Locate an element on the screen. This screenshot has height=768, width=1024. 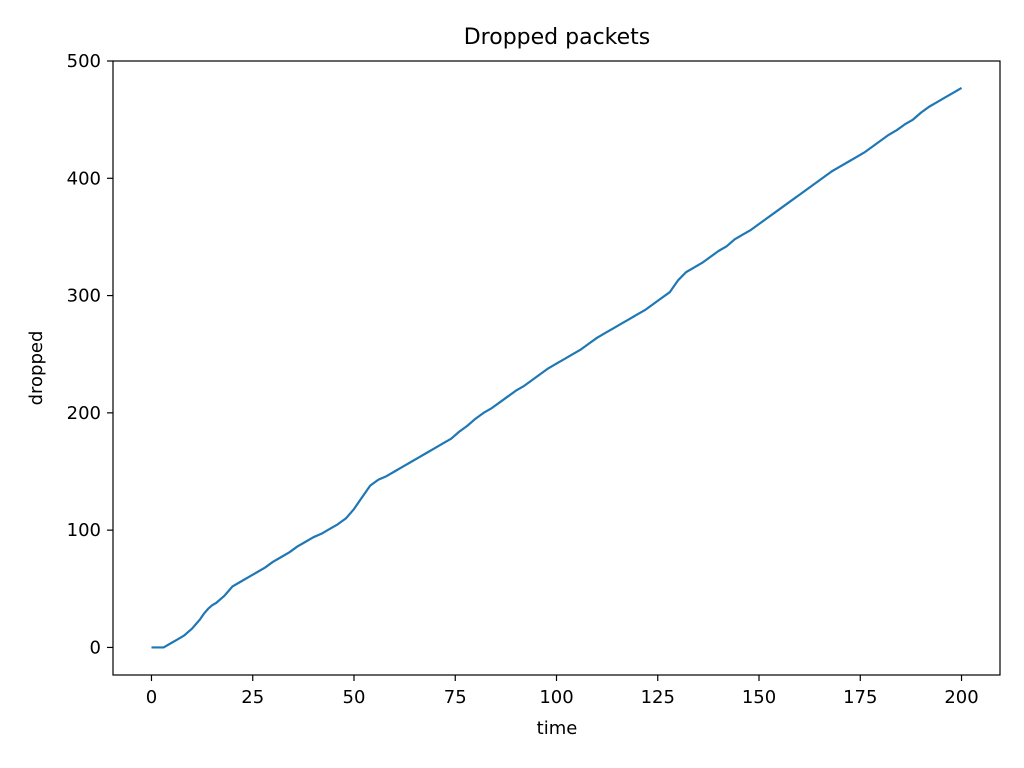
y-axis-label: dropped is located at coordinates (36, 368).